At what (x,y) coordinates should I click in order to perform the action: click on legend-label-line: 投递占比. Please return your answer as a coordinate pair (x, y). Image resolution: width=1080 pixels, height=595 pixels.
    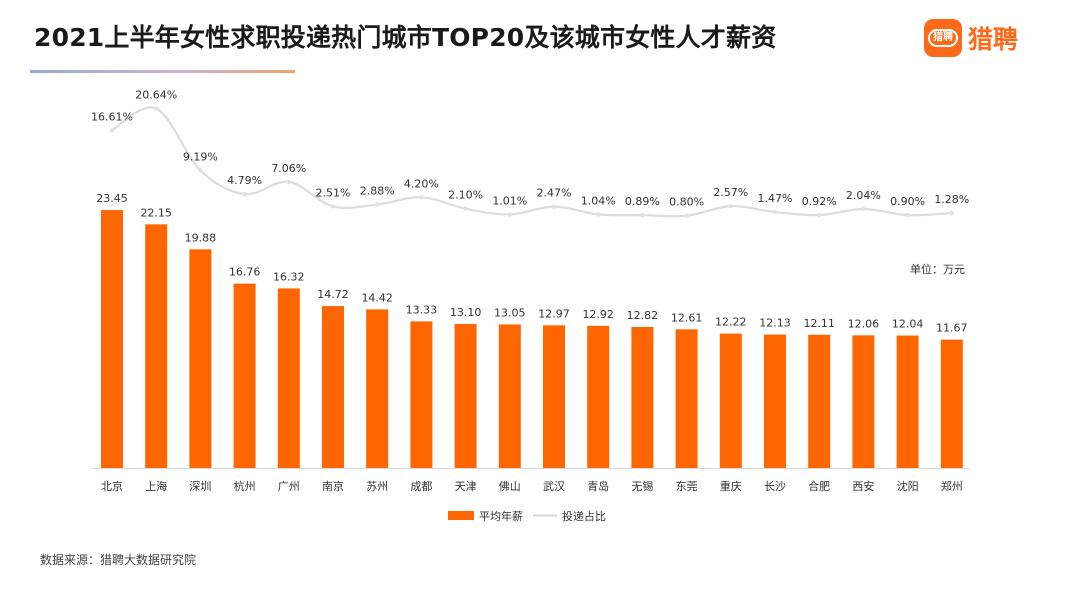
    Looking at the image, I should click on (584, 516).